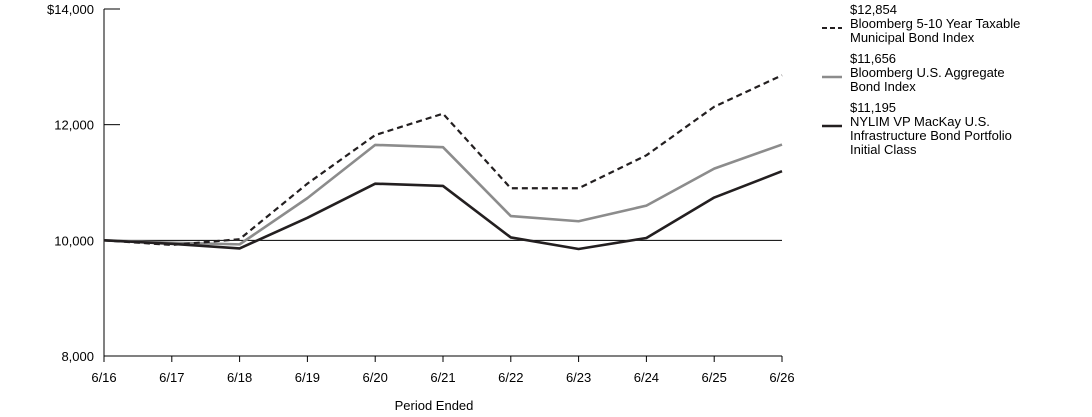  Describe the element at coordinates (931, 135) in the screenshot. I see `legend-label: Infrastructure Bond Portfolio` at that location.